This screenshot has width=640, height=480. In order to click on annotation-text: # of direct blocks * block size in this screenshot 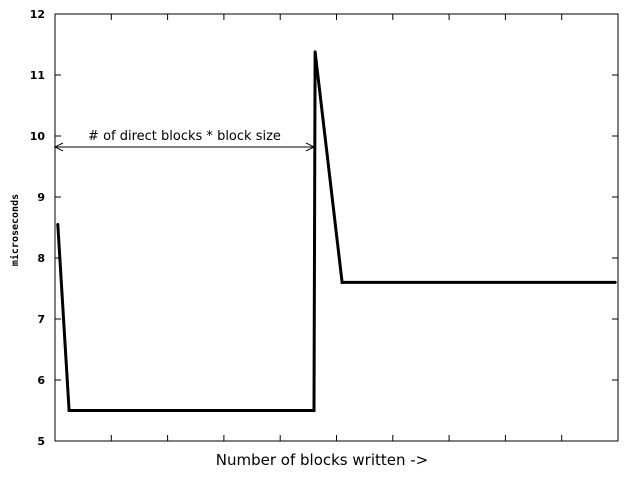, I will do `click(184, 136)`.